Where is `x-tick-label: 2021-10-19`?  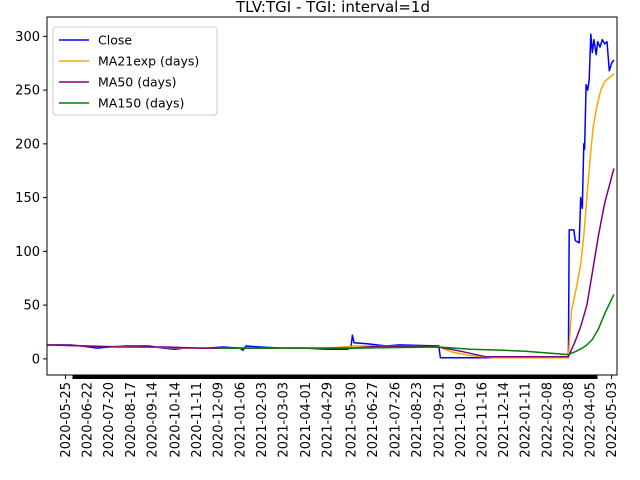
x-tick-label: 2021-10-19 is located at coordinates (461, 420).